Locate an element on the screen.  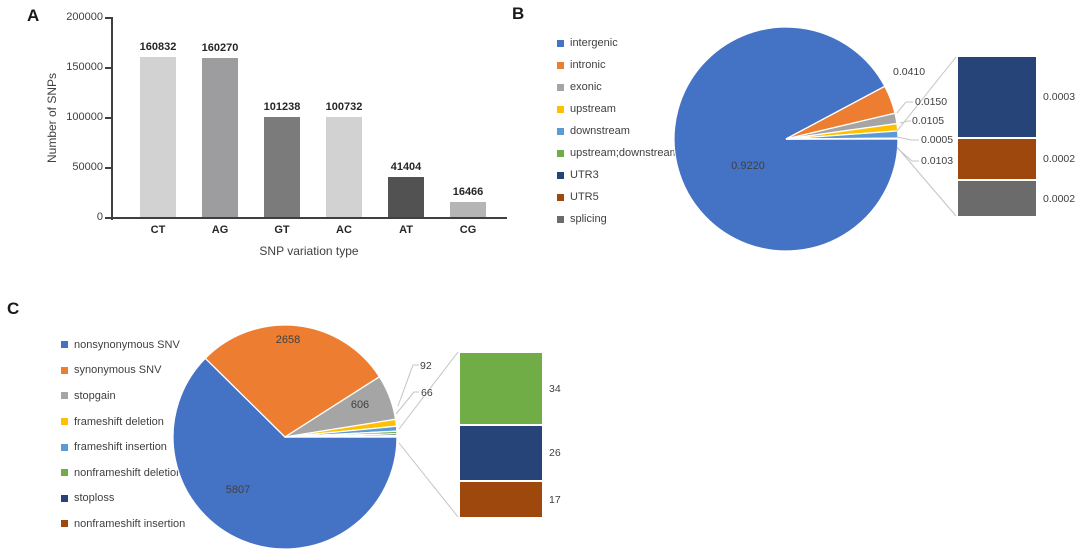
legend-item-exonic: exonic is located at coordinates (618, 87).